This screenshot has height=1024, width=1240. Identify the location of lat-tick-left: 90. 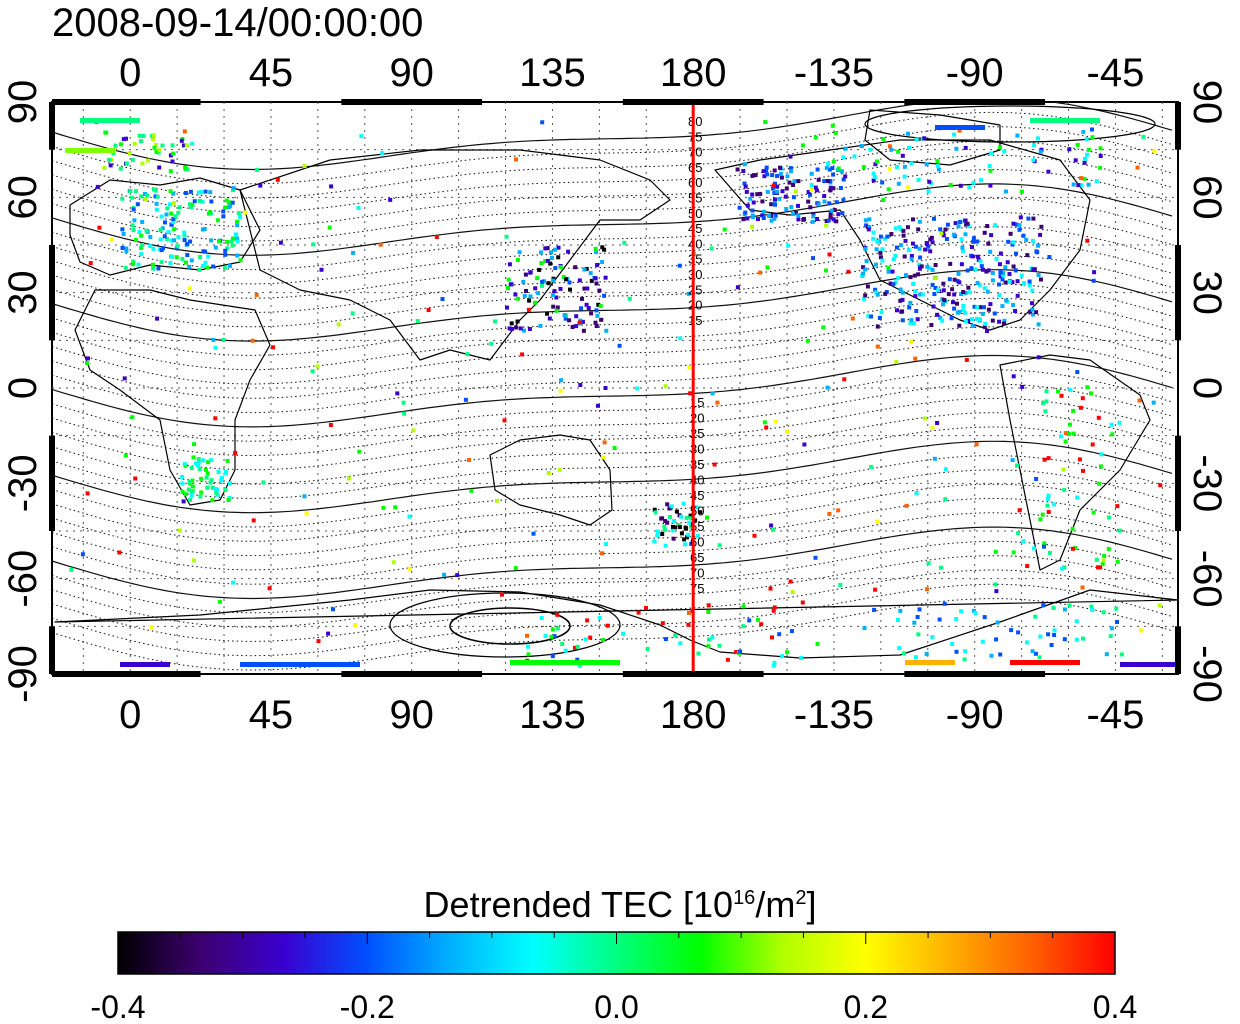
(23, 102).